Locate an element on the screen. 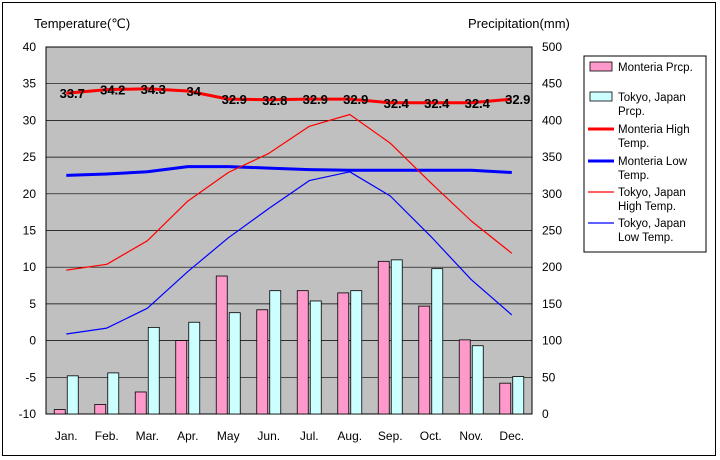 The width and height of the screenshot is (720, 460). x-tick-label: Dec. is located at coordinates (511, 436).